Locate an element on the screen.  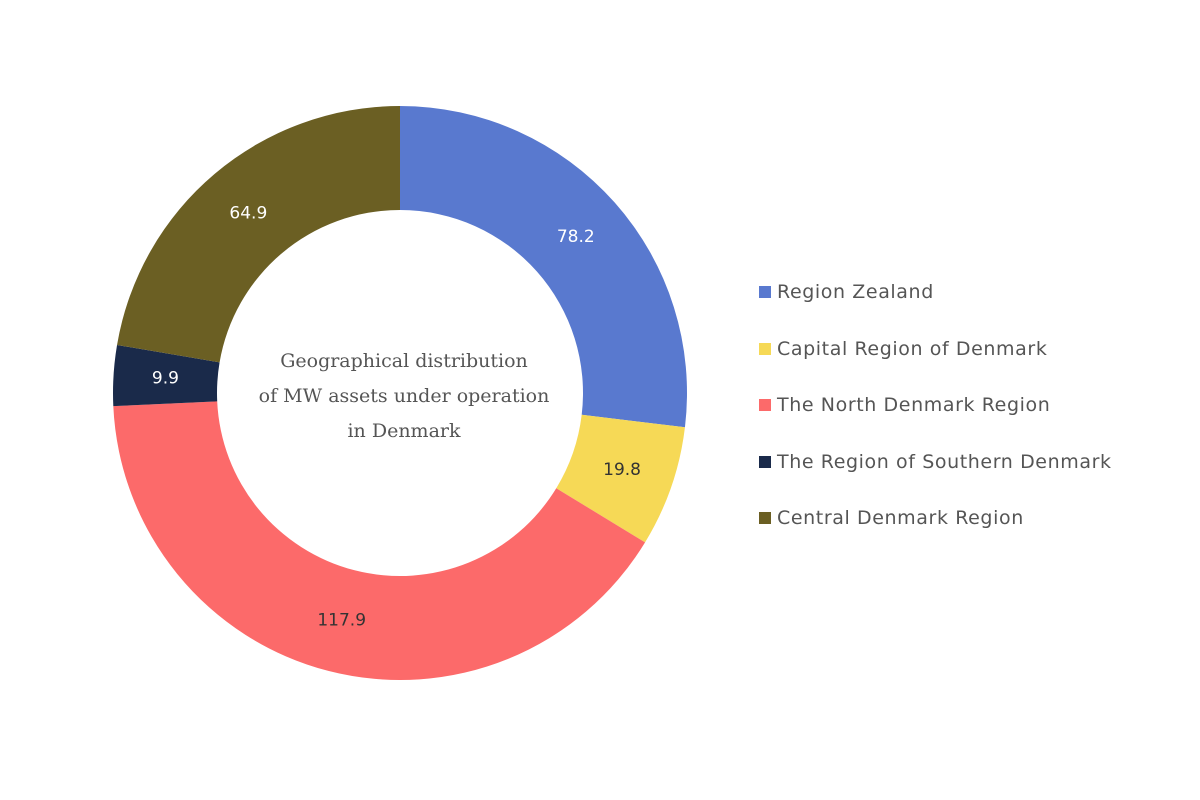
legend-item-capital-region: Capital Region of Denmark is located at coordinates (935, 349).